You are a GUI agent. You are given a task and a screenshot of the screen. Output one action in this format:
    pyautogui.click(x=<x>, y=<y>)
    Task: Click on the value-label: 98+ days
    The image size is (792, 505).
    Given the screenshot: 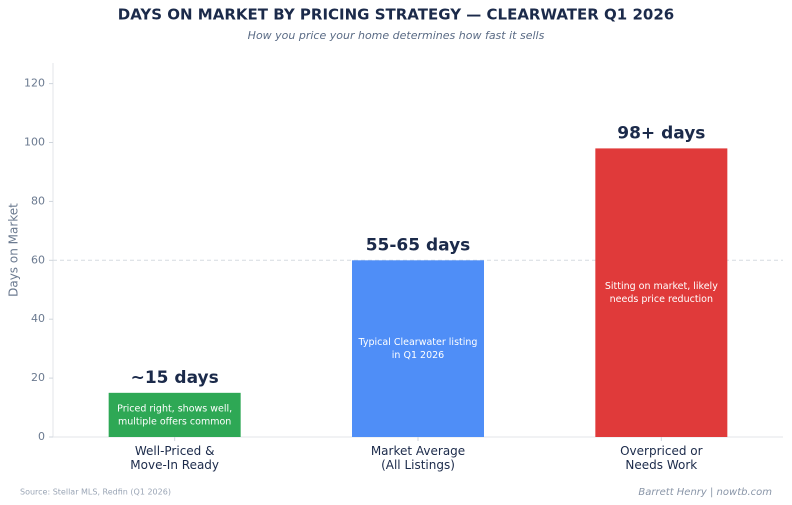 What is the action you would take?
    pyautogui.click(x=661, y=133)
    